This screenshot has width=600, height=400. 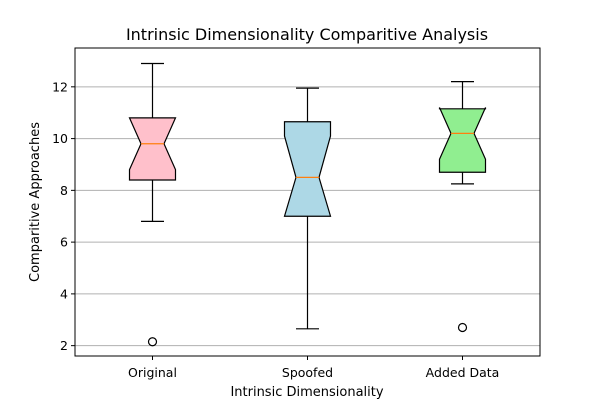 I want to click on box-group-added-data, so click(x=462, y=207).